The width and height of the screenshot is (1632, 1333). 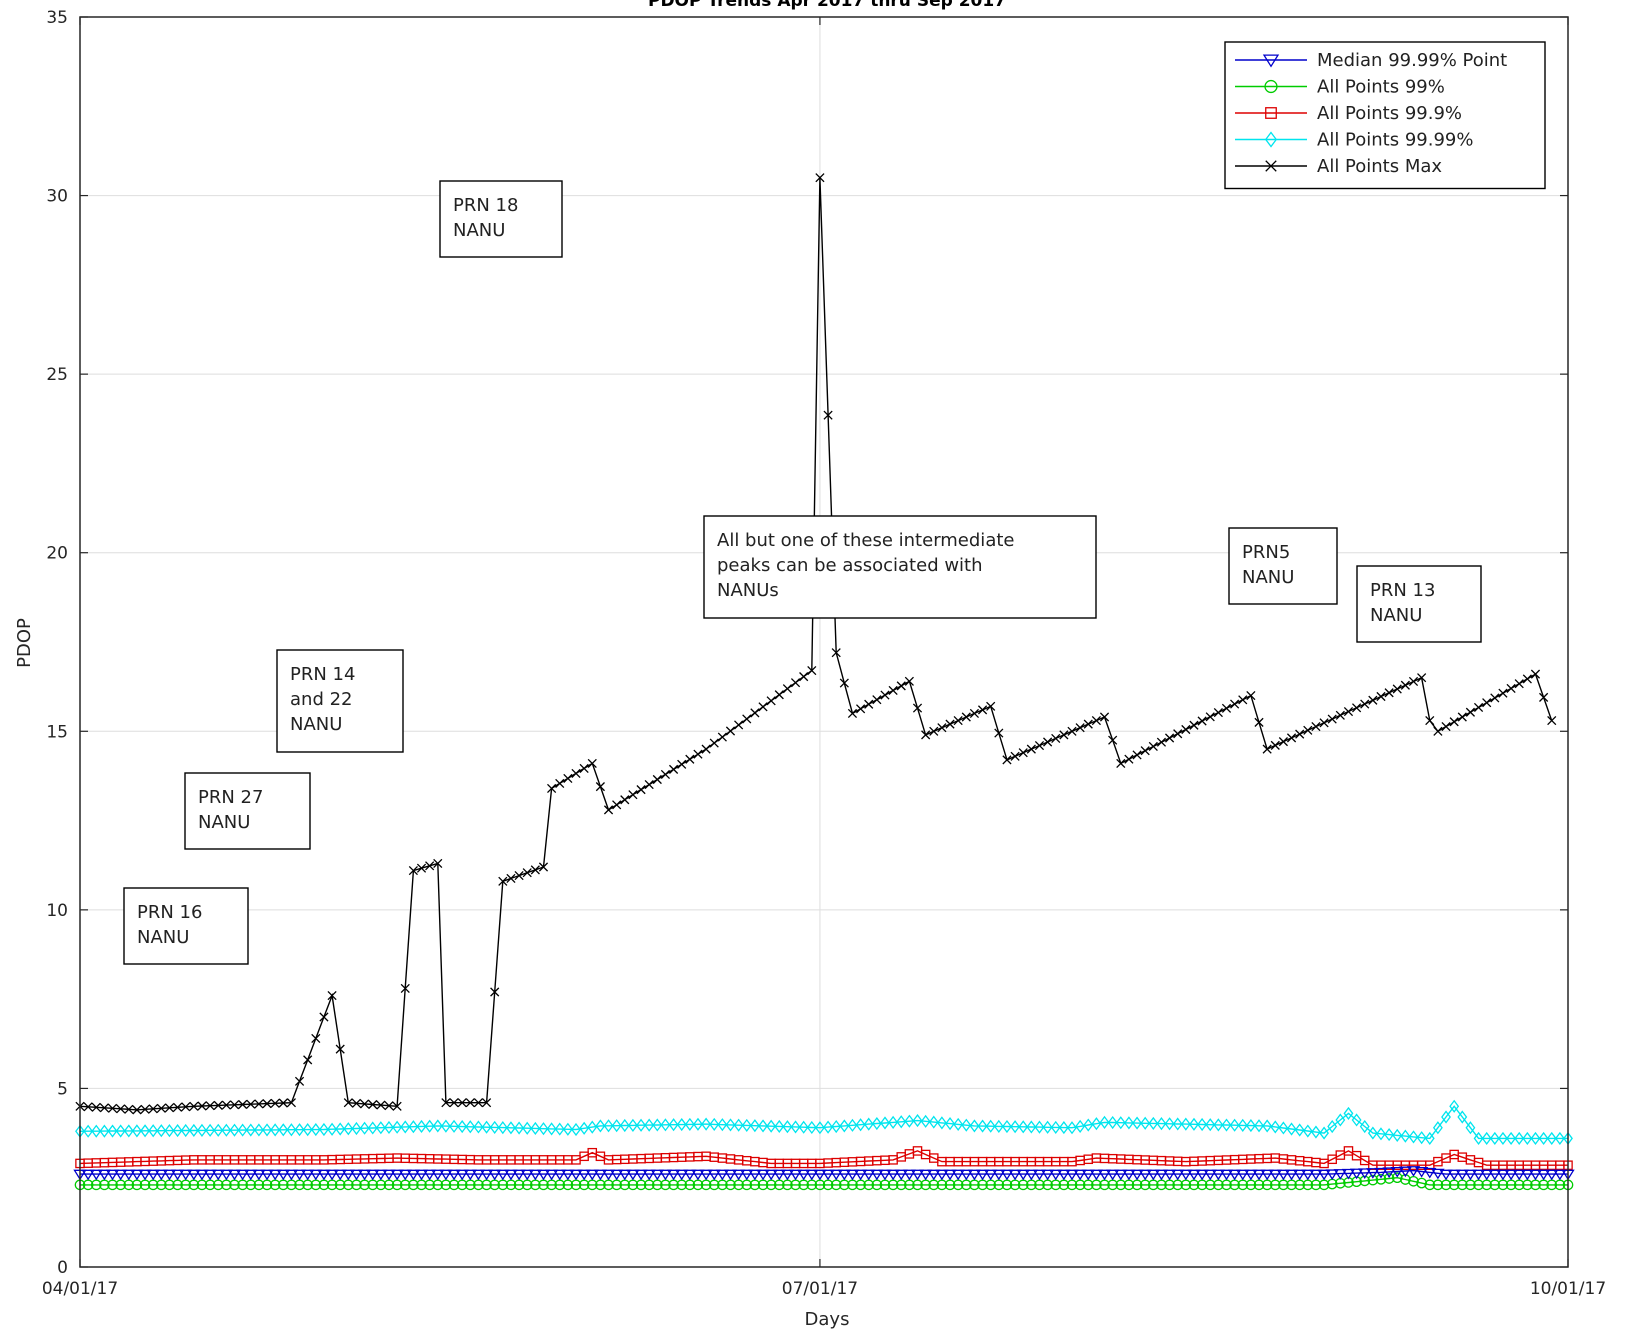 I want to click on y-axis-label: PDOP, so click(x=24, y=643).